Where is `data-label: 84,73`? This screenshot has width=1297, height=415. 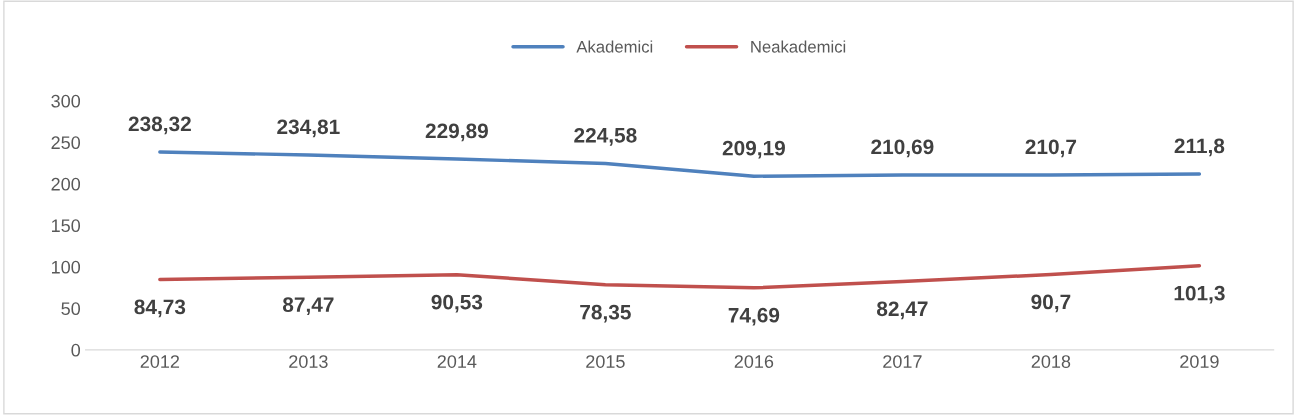
data-label: 84,73 is located at coordinates (160, 308).